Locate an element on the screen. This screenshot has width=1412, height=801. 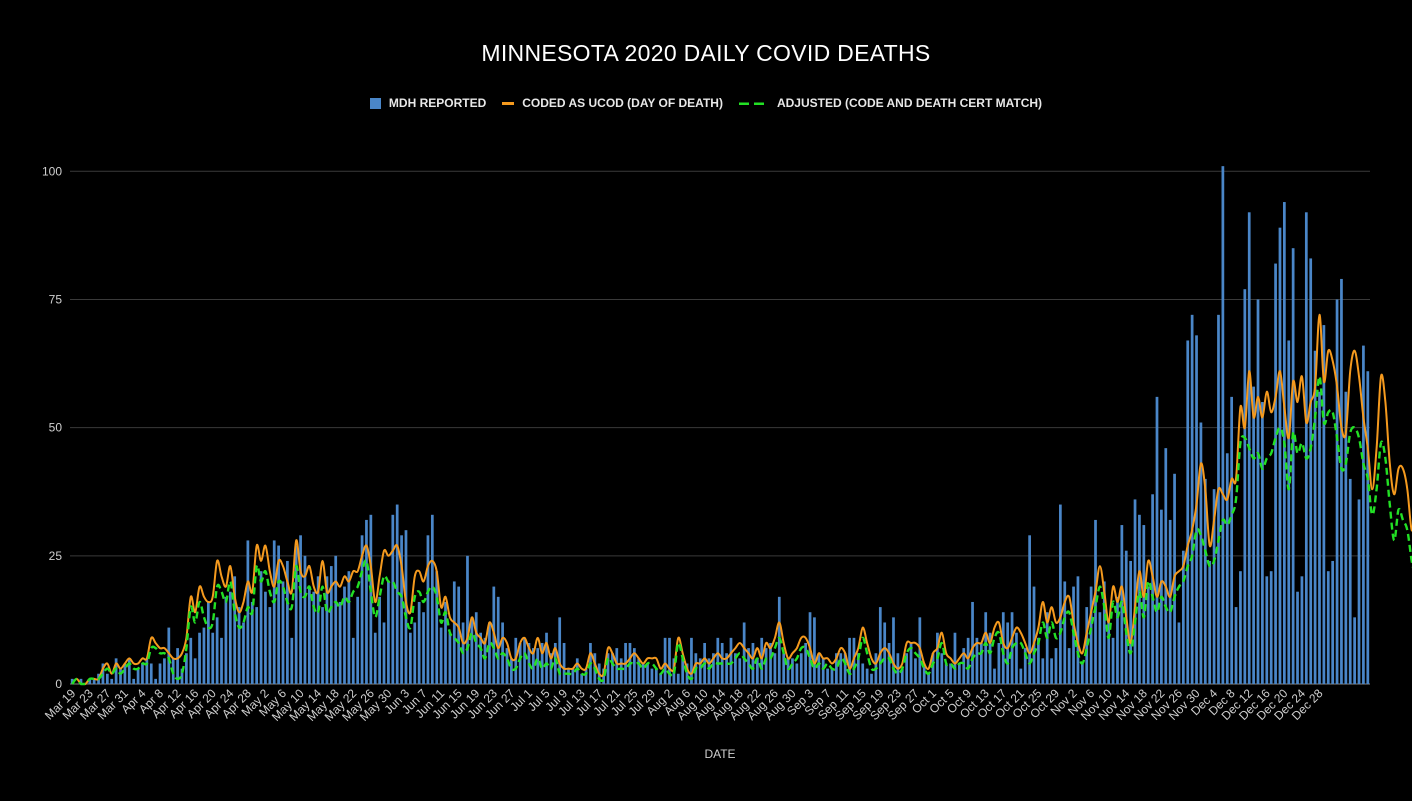
legend-label: MDH REPORTED is located at coordinates (437, 103).